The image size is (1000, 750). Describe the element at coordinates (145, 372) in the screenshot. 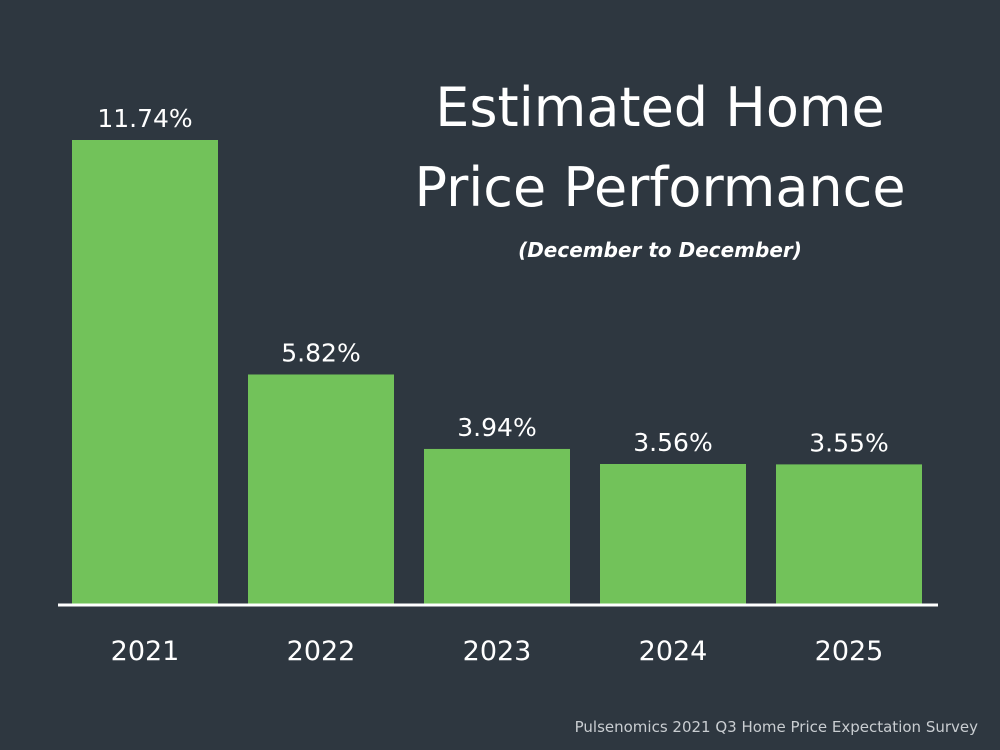

I see `bar-2021` at that location.